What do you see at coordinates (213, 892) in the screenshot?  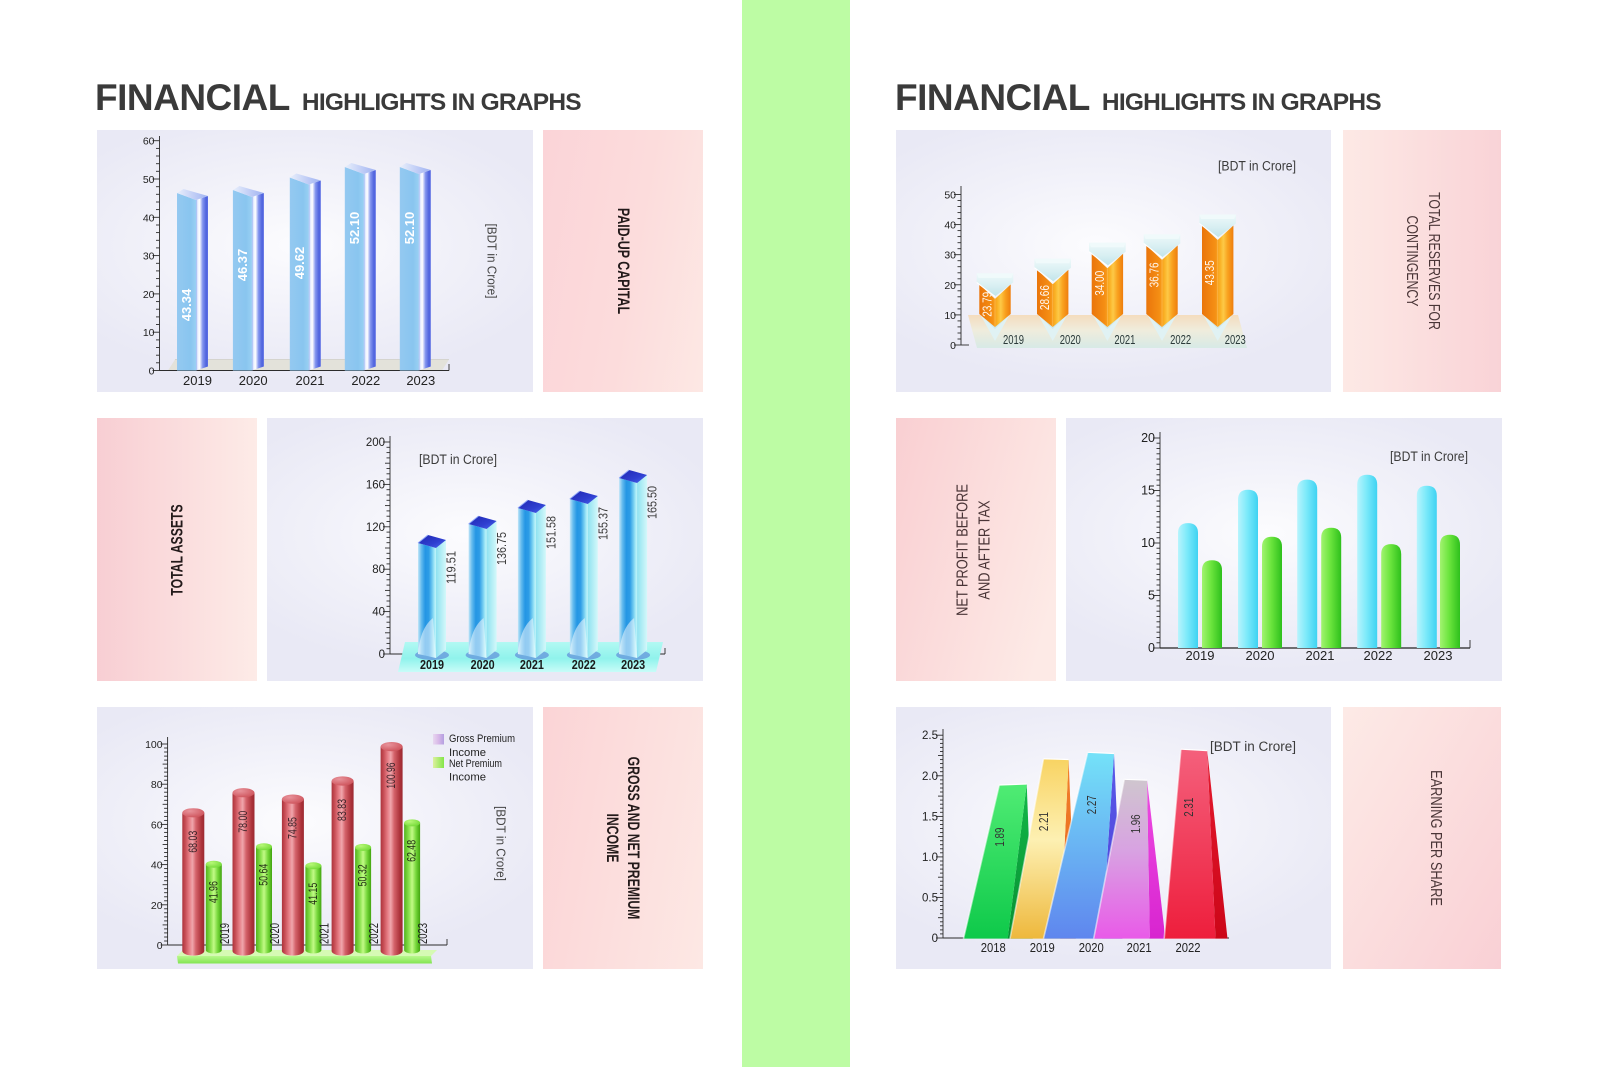 I see `svg-text: 41.96` at bounding box center [213, 892].